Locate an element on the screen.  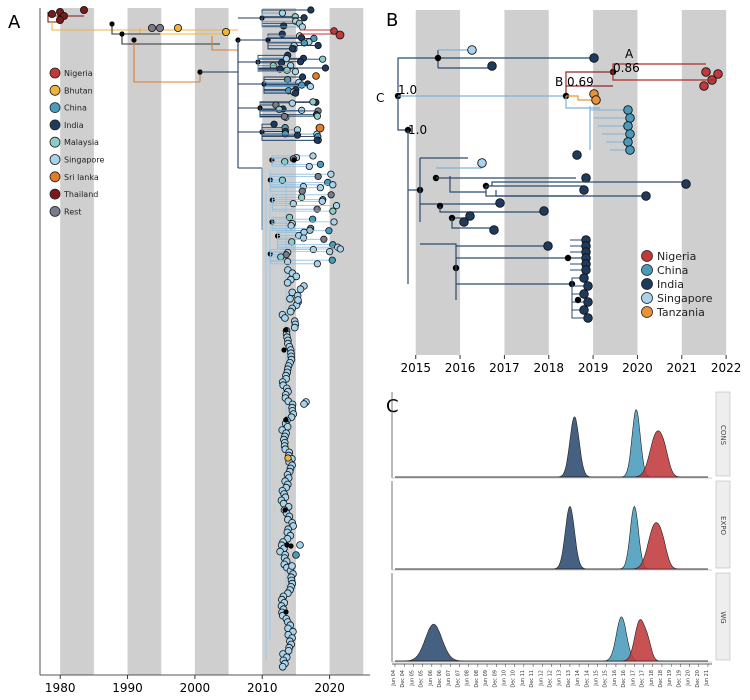
x-tick-label: Dec 10 is located at coordinates (514, 679).